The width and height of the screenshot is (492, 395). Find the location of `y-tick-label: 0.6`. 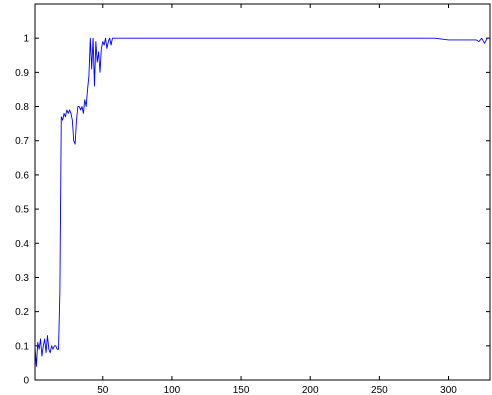

y-tick-label: 0.6 is located at coordinates (22, 175).